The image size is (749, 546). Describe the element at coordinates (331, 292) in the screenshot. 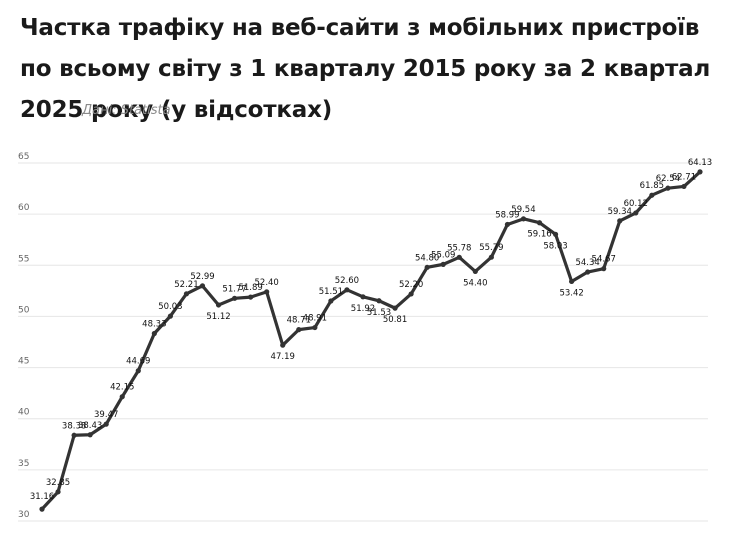

I see `data-label: 51.51` at that location.